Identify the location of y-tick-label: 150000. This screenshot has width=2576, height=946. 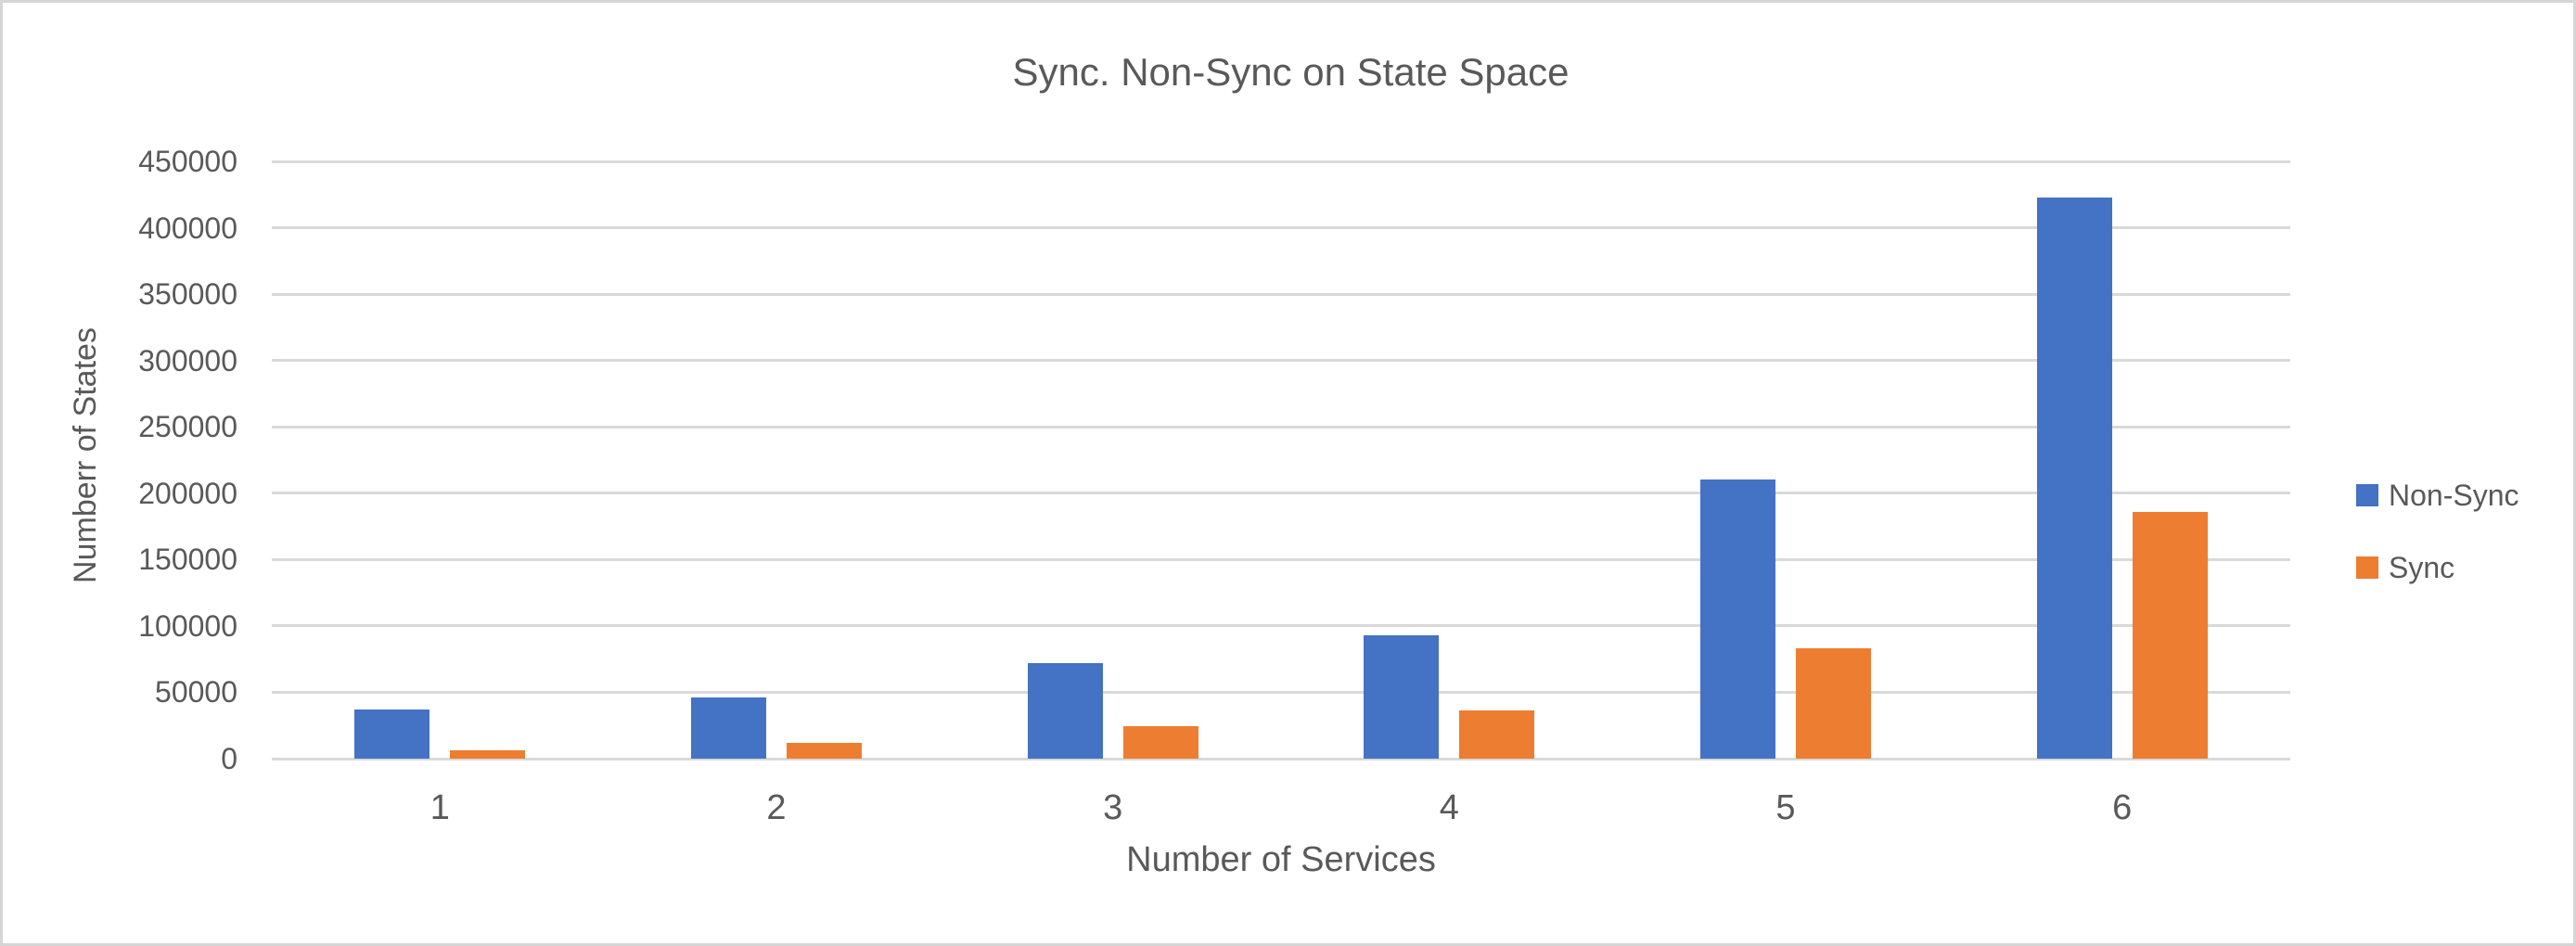
(187, 560).